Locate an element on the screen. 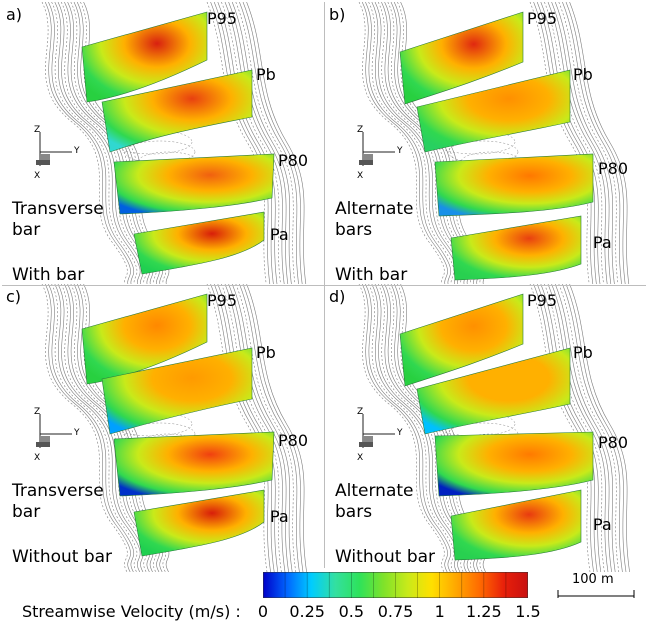 The image size is (646, 630). colorbar-tick-label: 0.5 is located at coordinates (351, 611).